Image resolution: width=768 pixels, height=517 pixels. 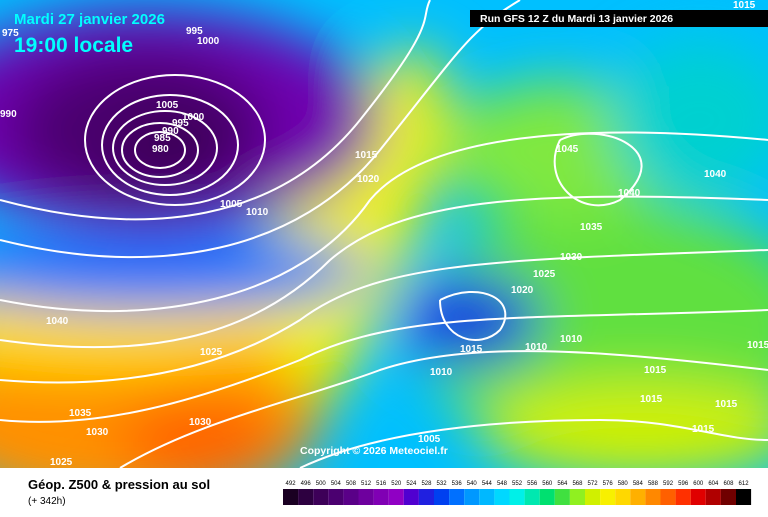 I want to click on date: Mardi 27 janvier 2026, so click(x=89, y=19).